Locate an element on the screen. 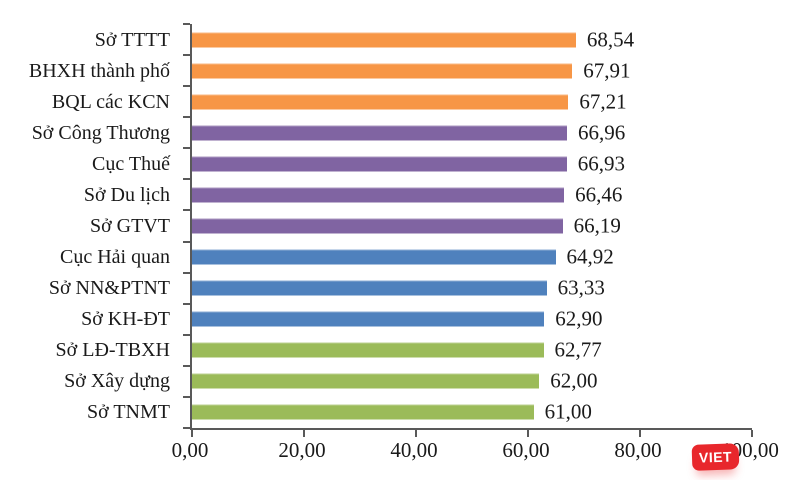  bar-row: 66,93 is located at coordinates (472, 163).